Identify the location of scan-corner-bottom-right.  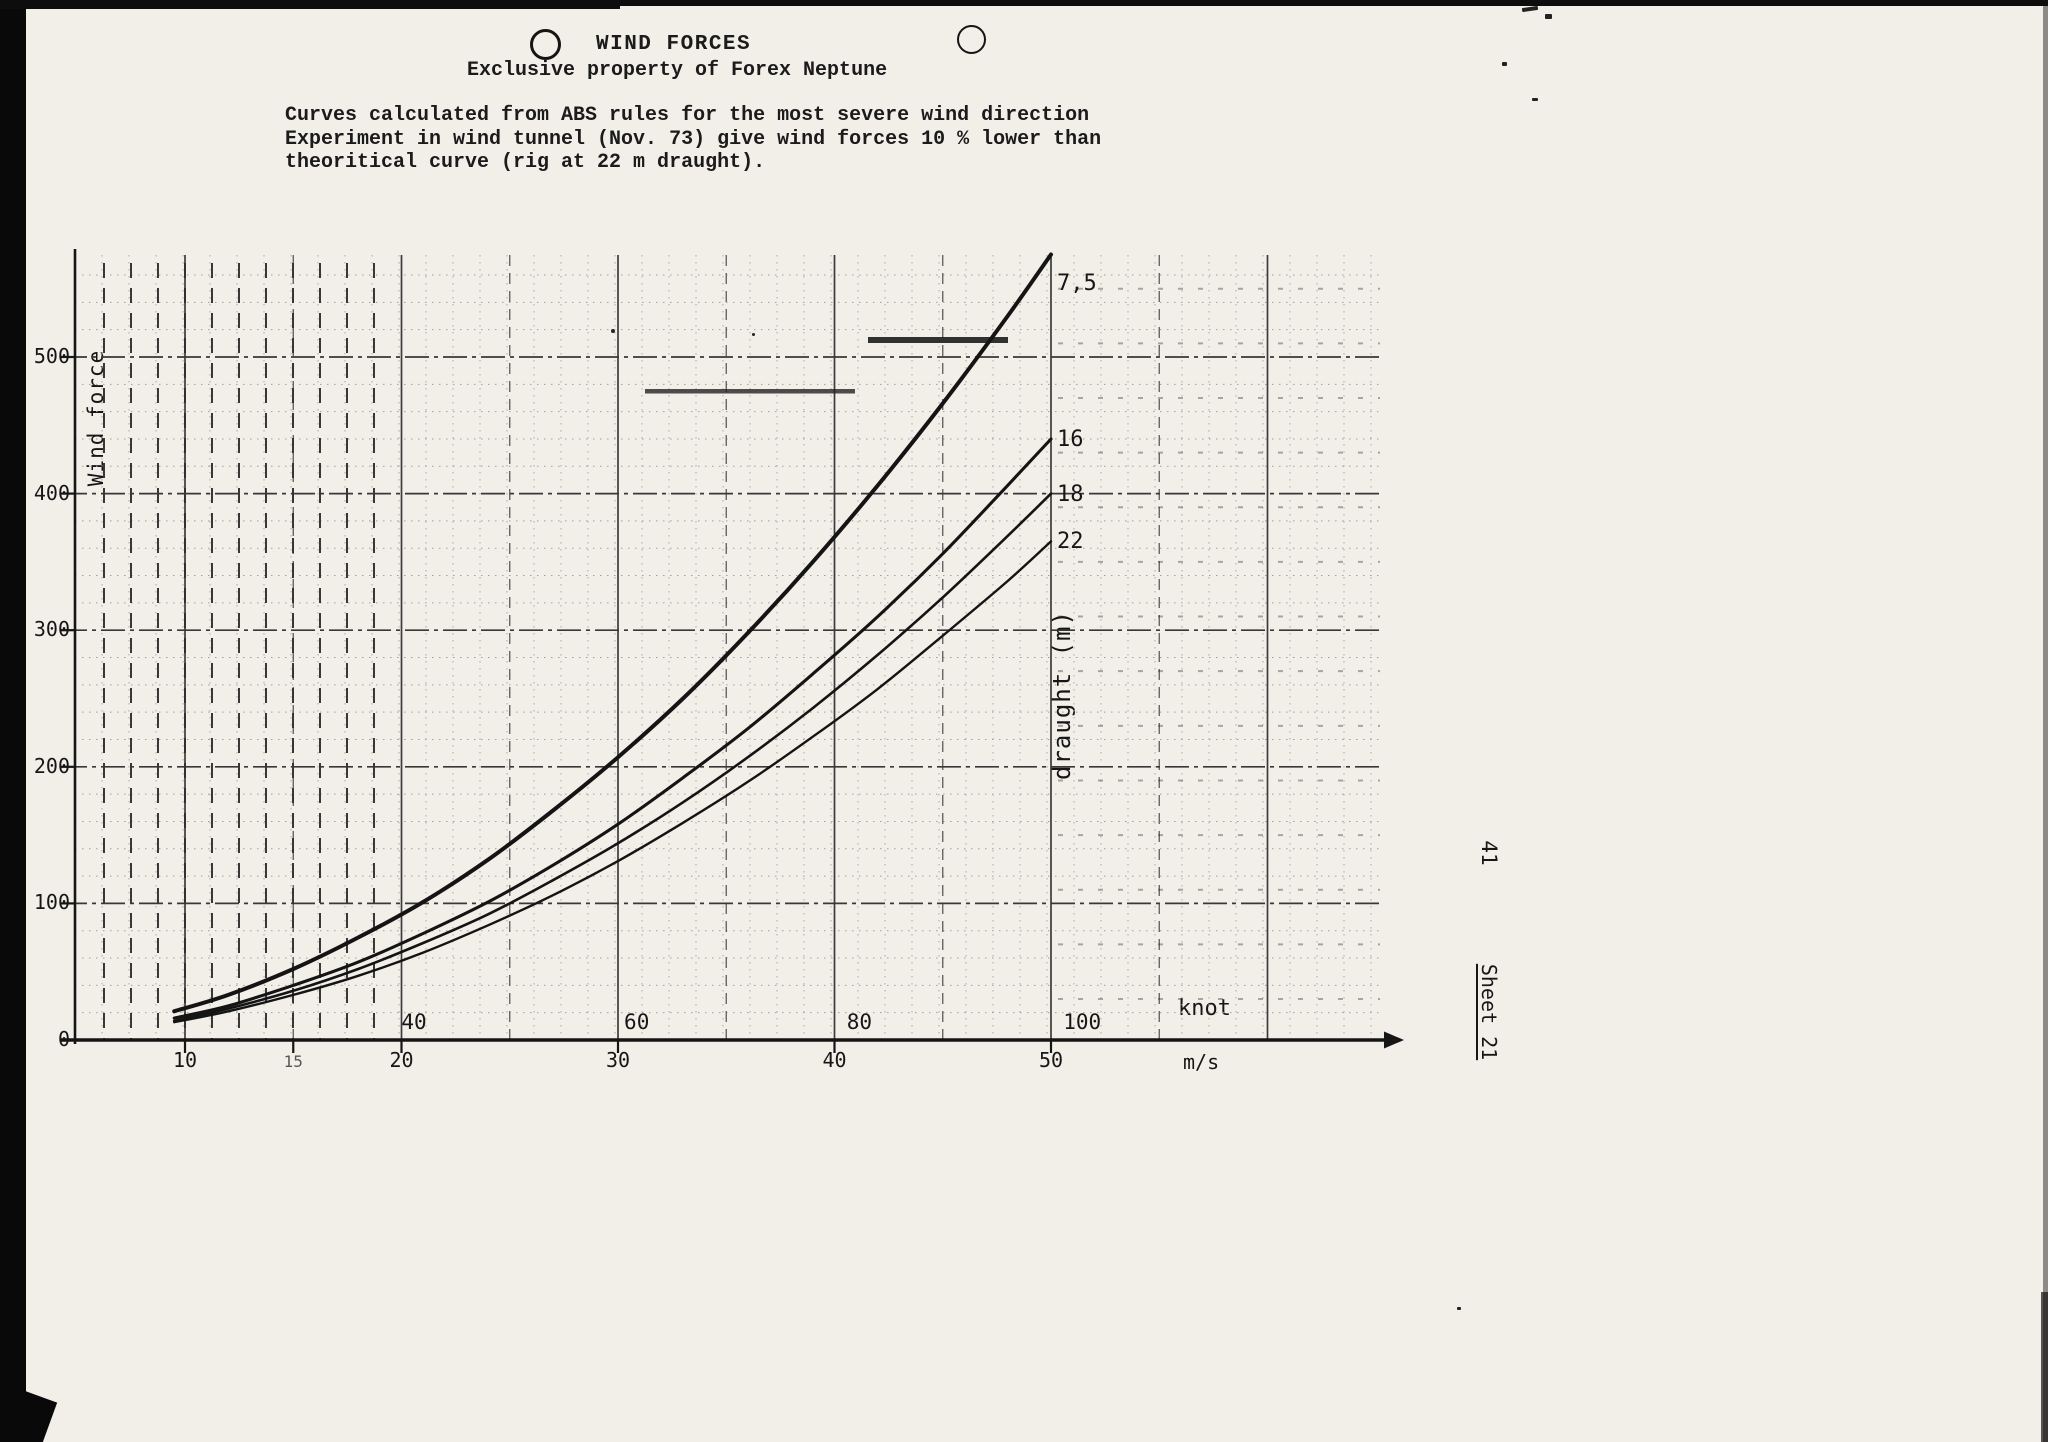
(2044, 1367).